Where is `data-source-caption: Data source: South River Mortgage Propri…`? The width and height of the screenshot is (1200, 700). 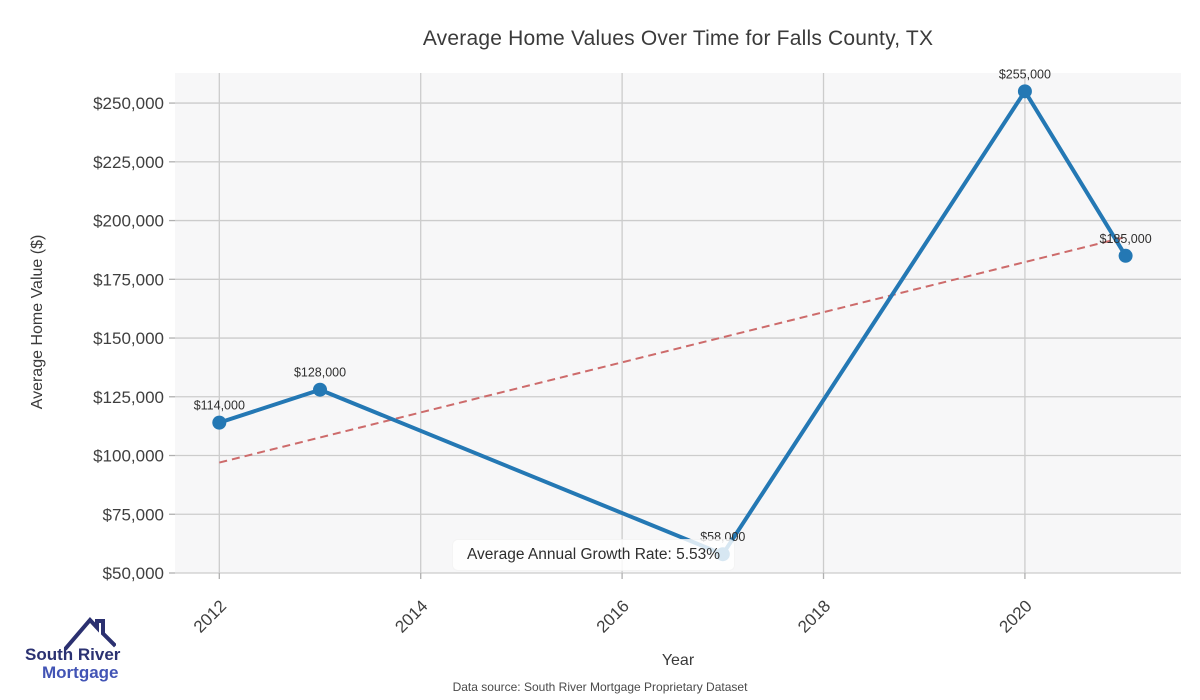
data-source-caption: Data source: South River Mortgage Propri… is located at coordinates (600, 687).